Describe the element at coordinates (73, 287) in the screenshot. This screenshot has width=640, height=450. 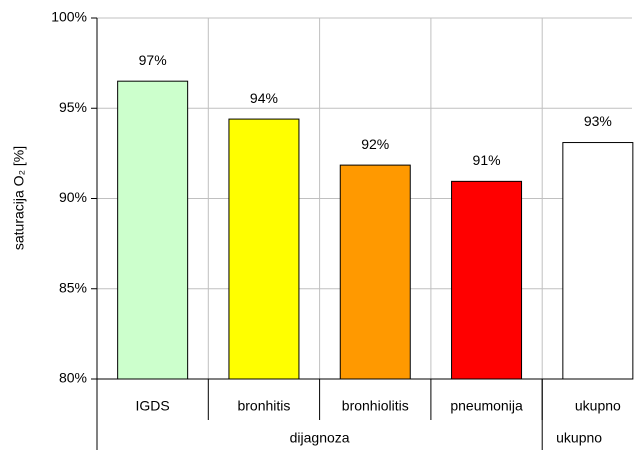
I see `y-tick-label: 85%` at that location.